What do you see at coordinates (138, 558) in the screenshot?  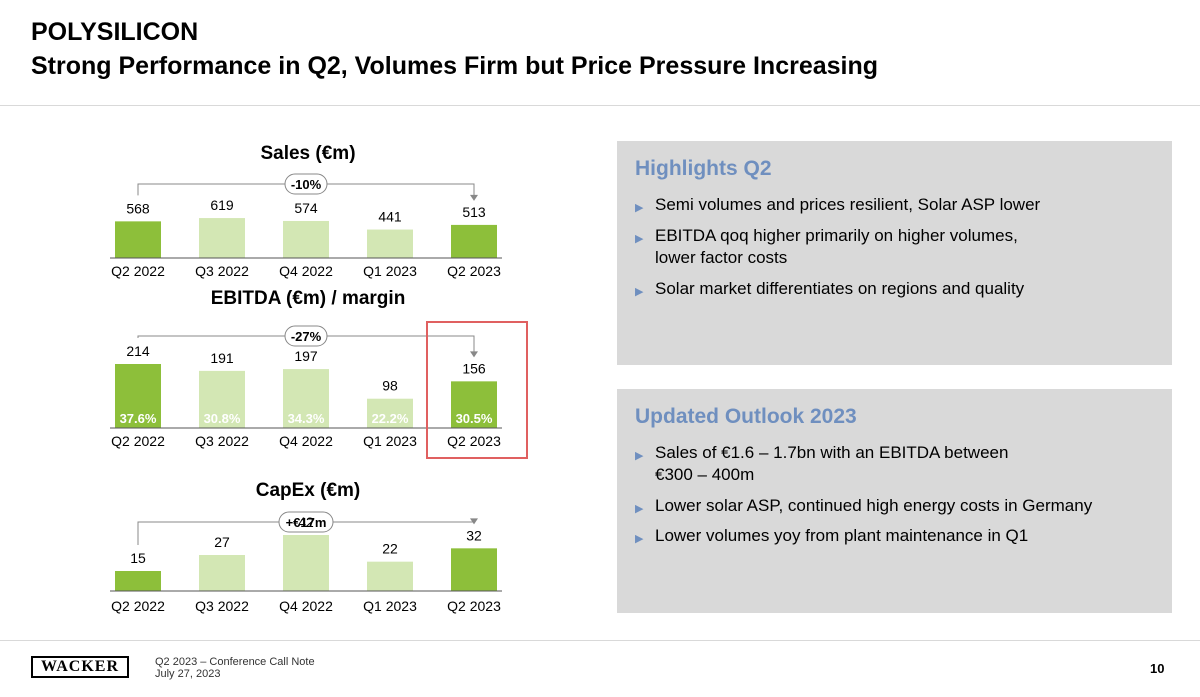 I see `data-label: 15` at bounding box center [138, 558].